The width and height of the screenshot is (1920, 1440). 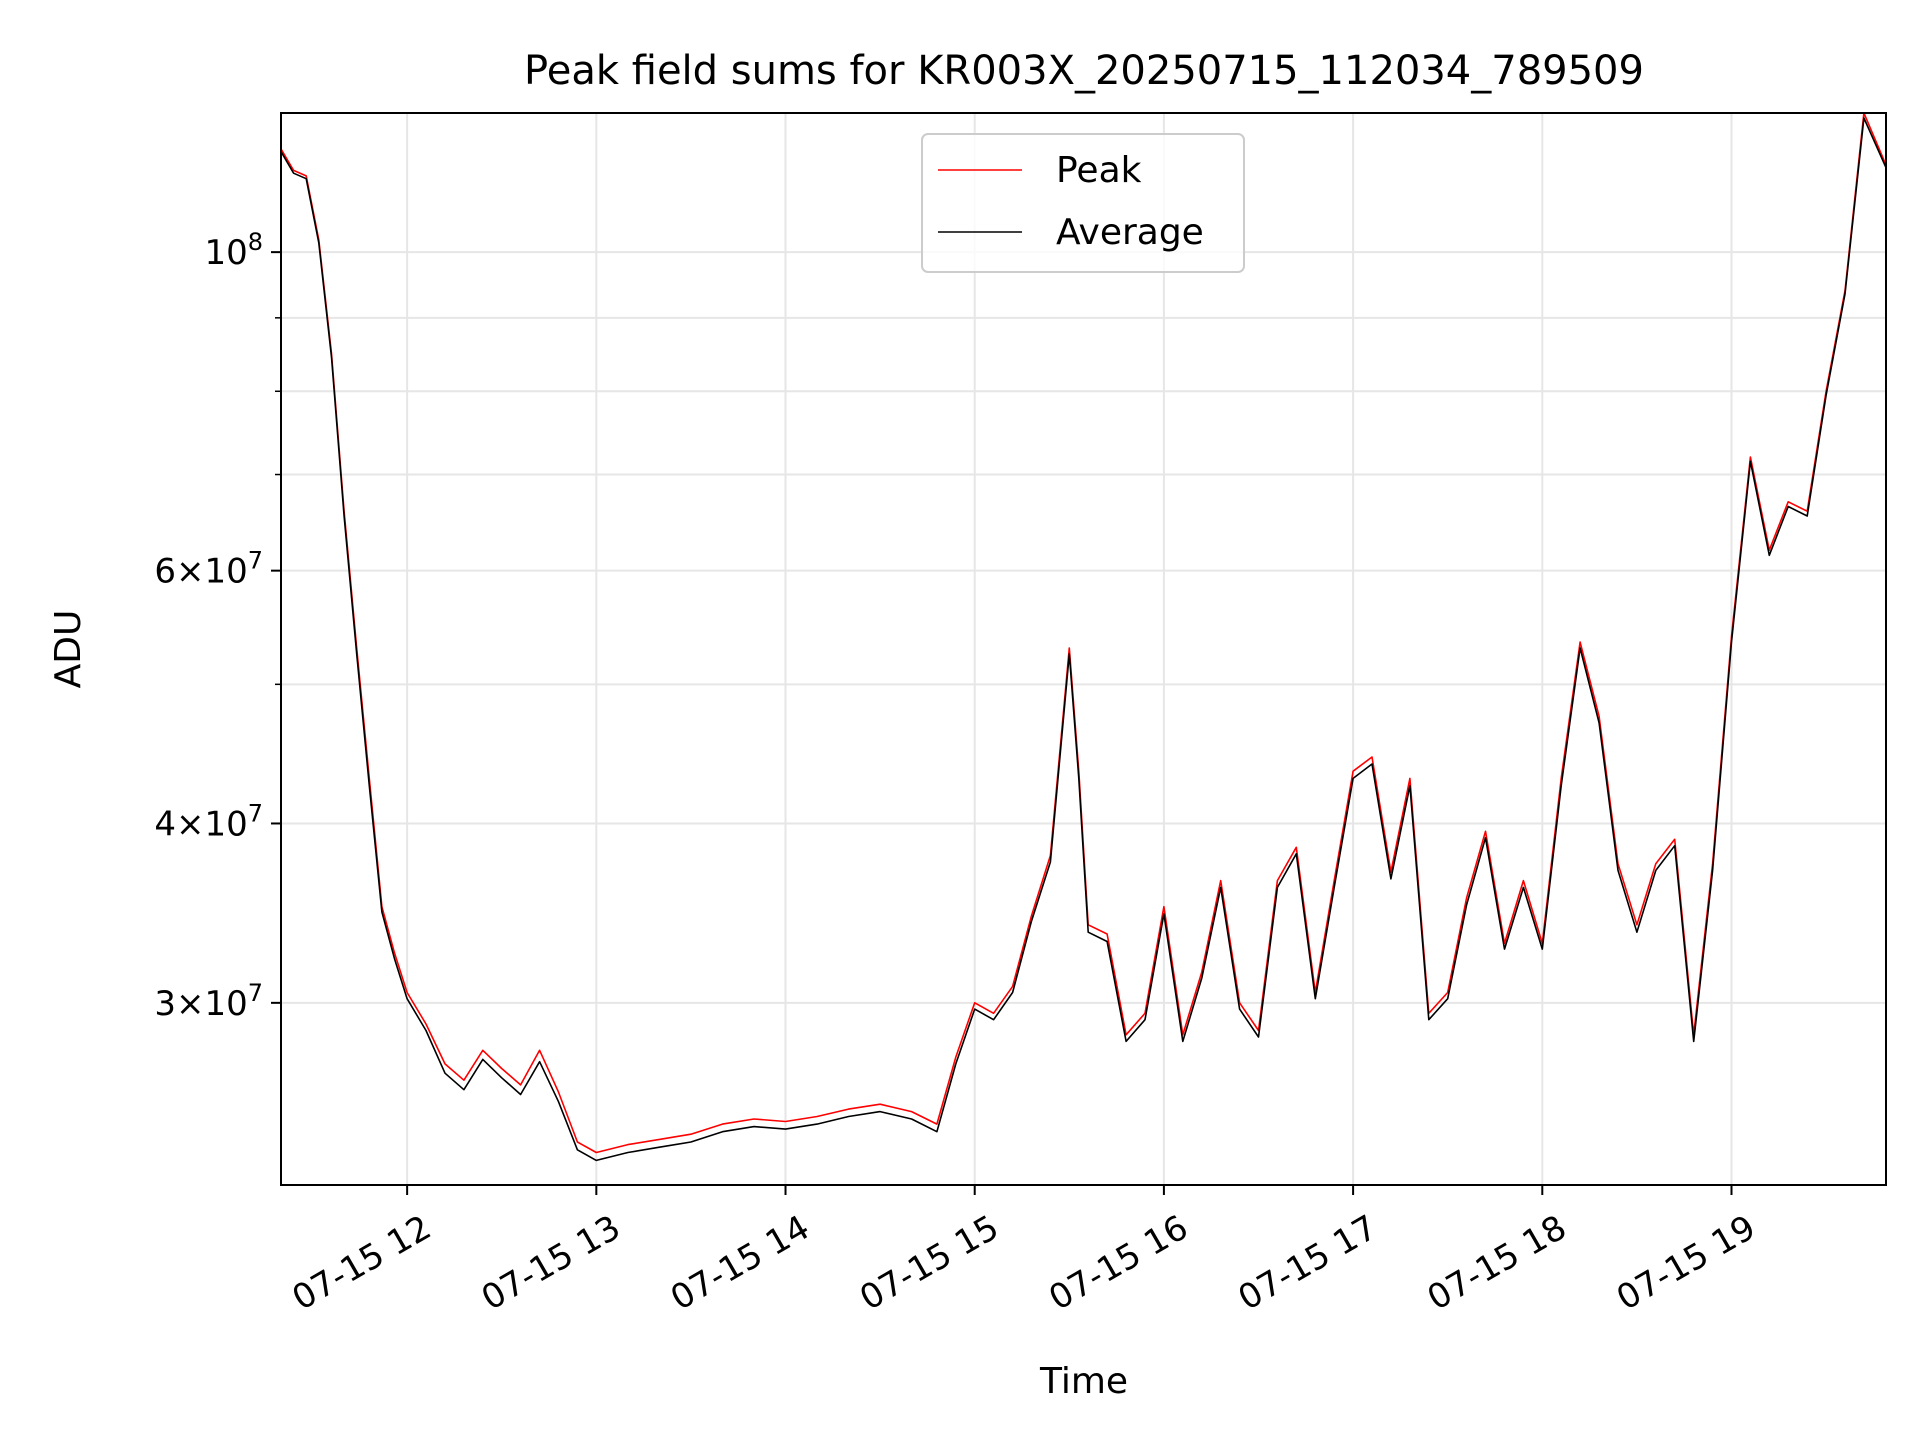 What do you see at coordinates (233, 250) in the screenshot?
I see `y-tick-label: 108` at bounding box center [233, 250].